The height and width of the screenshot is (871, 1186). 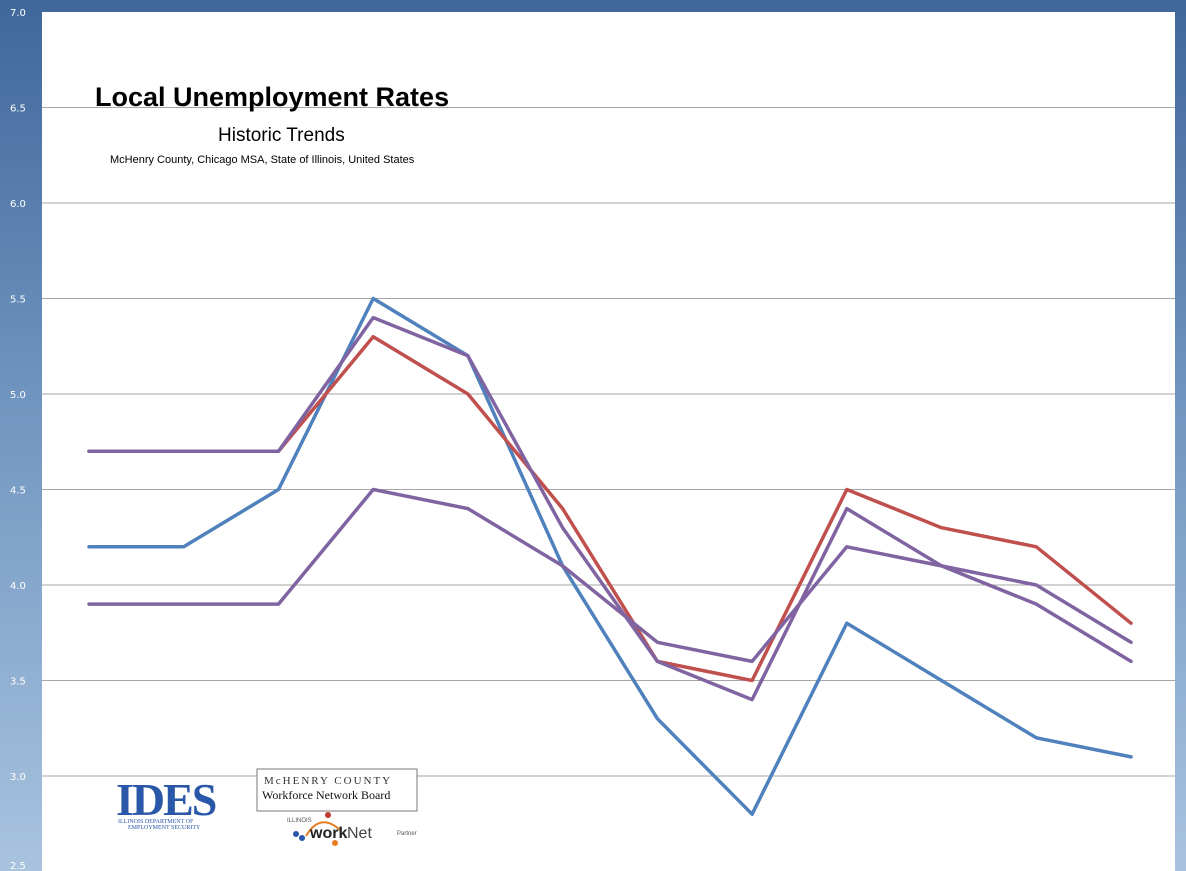 What do you see at coordinates (18, 586) in the screenshot?
I see `y-tick-label: 4.0` at bounding box center [18, 586].